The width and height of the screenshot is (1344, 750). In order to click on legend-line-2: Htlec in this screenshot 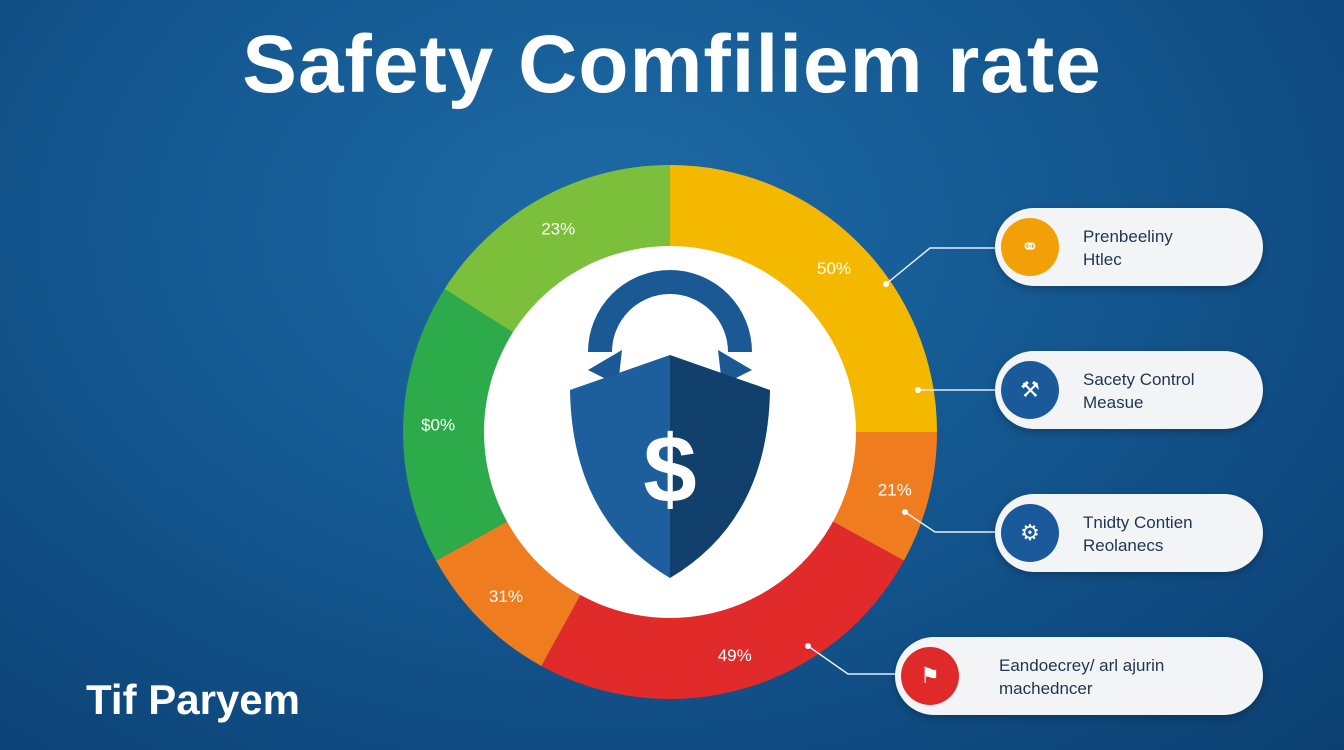, I will do `click(1102, 259)`.